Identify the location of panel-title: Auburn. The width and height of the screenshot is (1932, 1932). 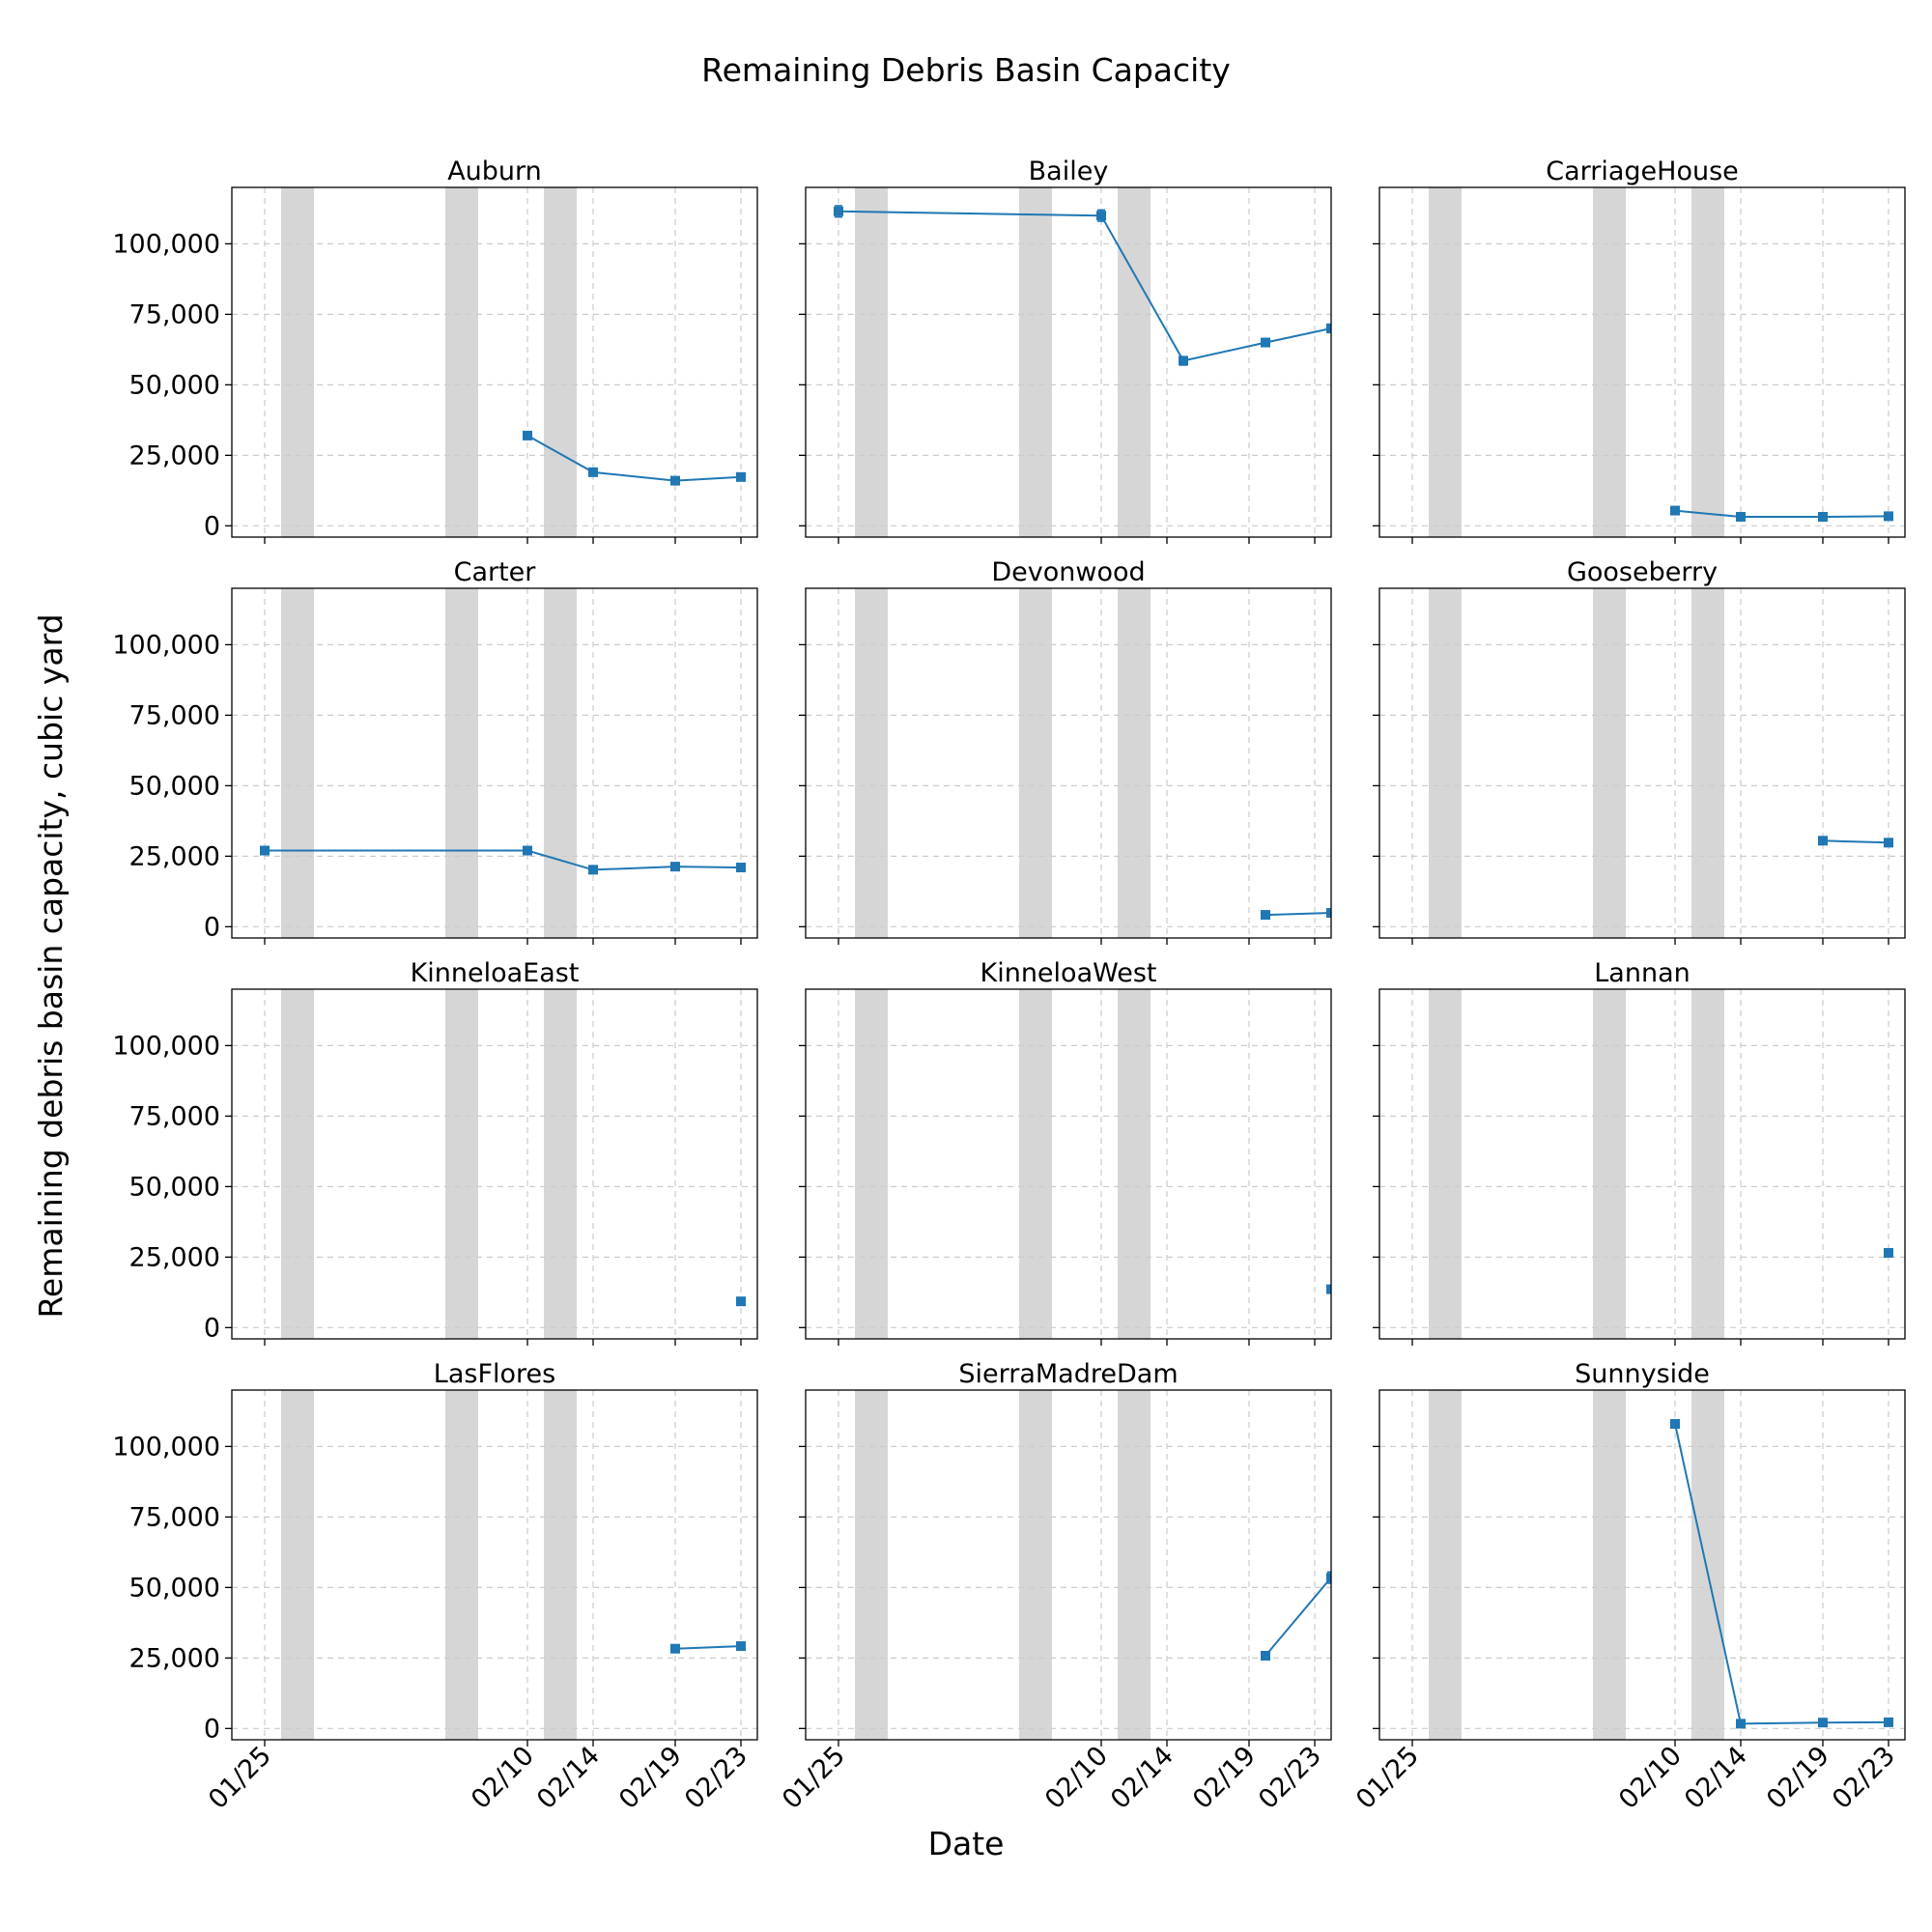
(494, 171).